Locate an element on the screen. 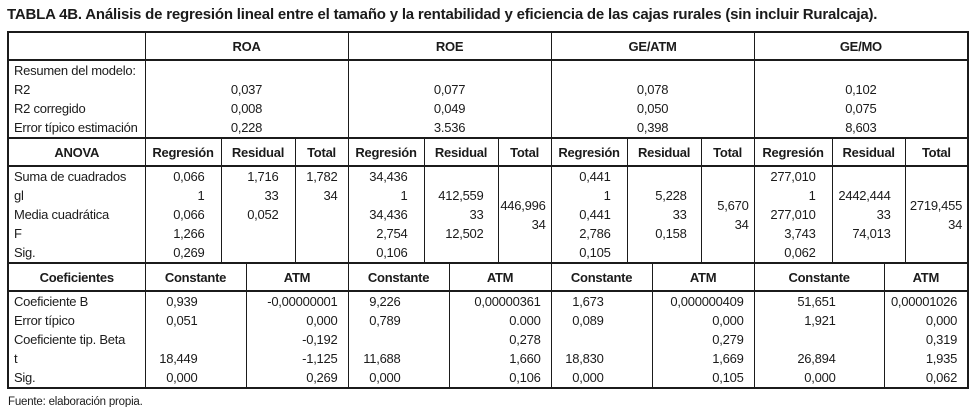 The image size is (974, 407). col-header-constante: Constante is located at coordinates (398, 277).